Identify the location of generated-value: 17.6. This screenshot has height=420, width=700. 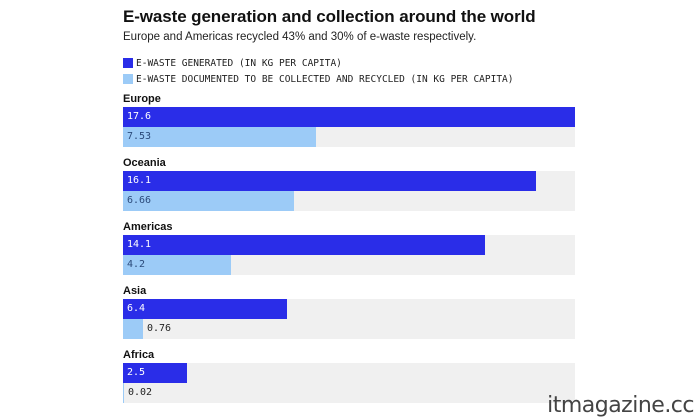
(139, 116).